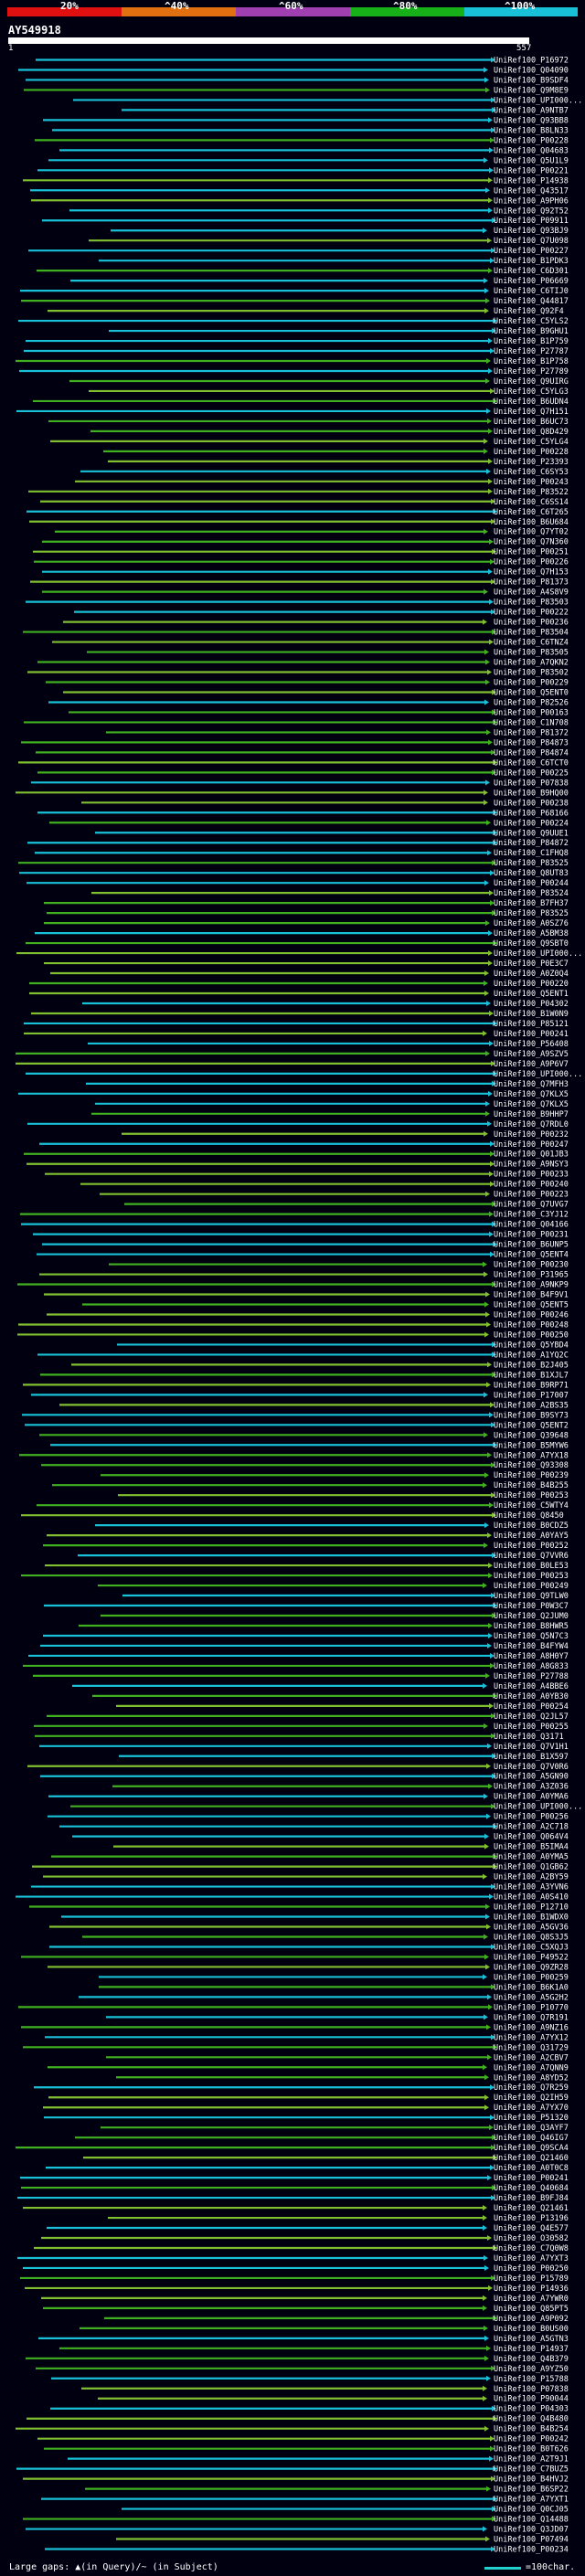 The height and width of the screenshot is (2576, 585). What do you see at coordinates (532, 1135) in the screenshot?
I see `hit-label: UniRef100_P00232` at bounding box center [532, 1135].